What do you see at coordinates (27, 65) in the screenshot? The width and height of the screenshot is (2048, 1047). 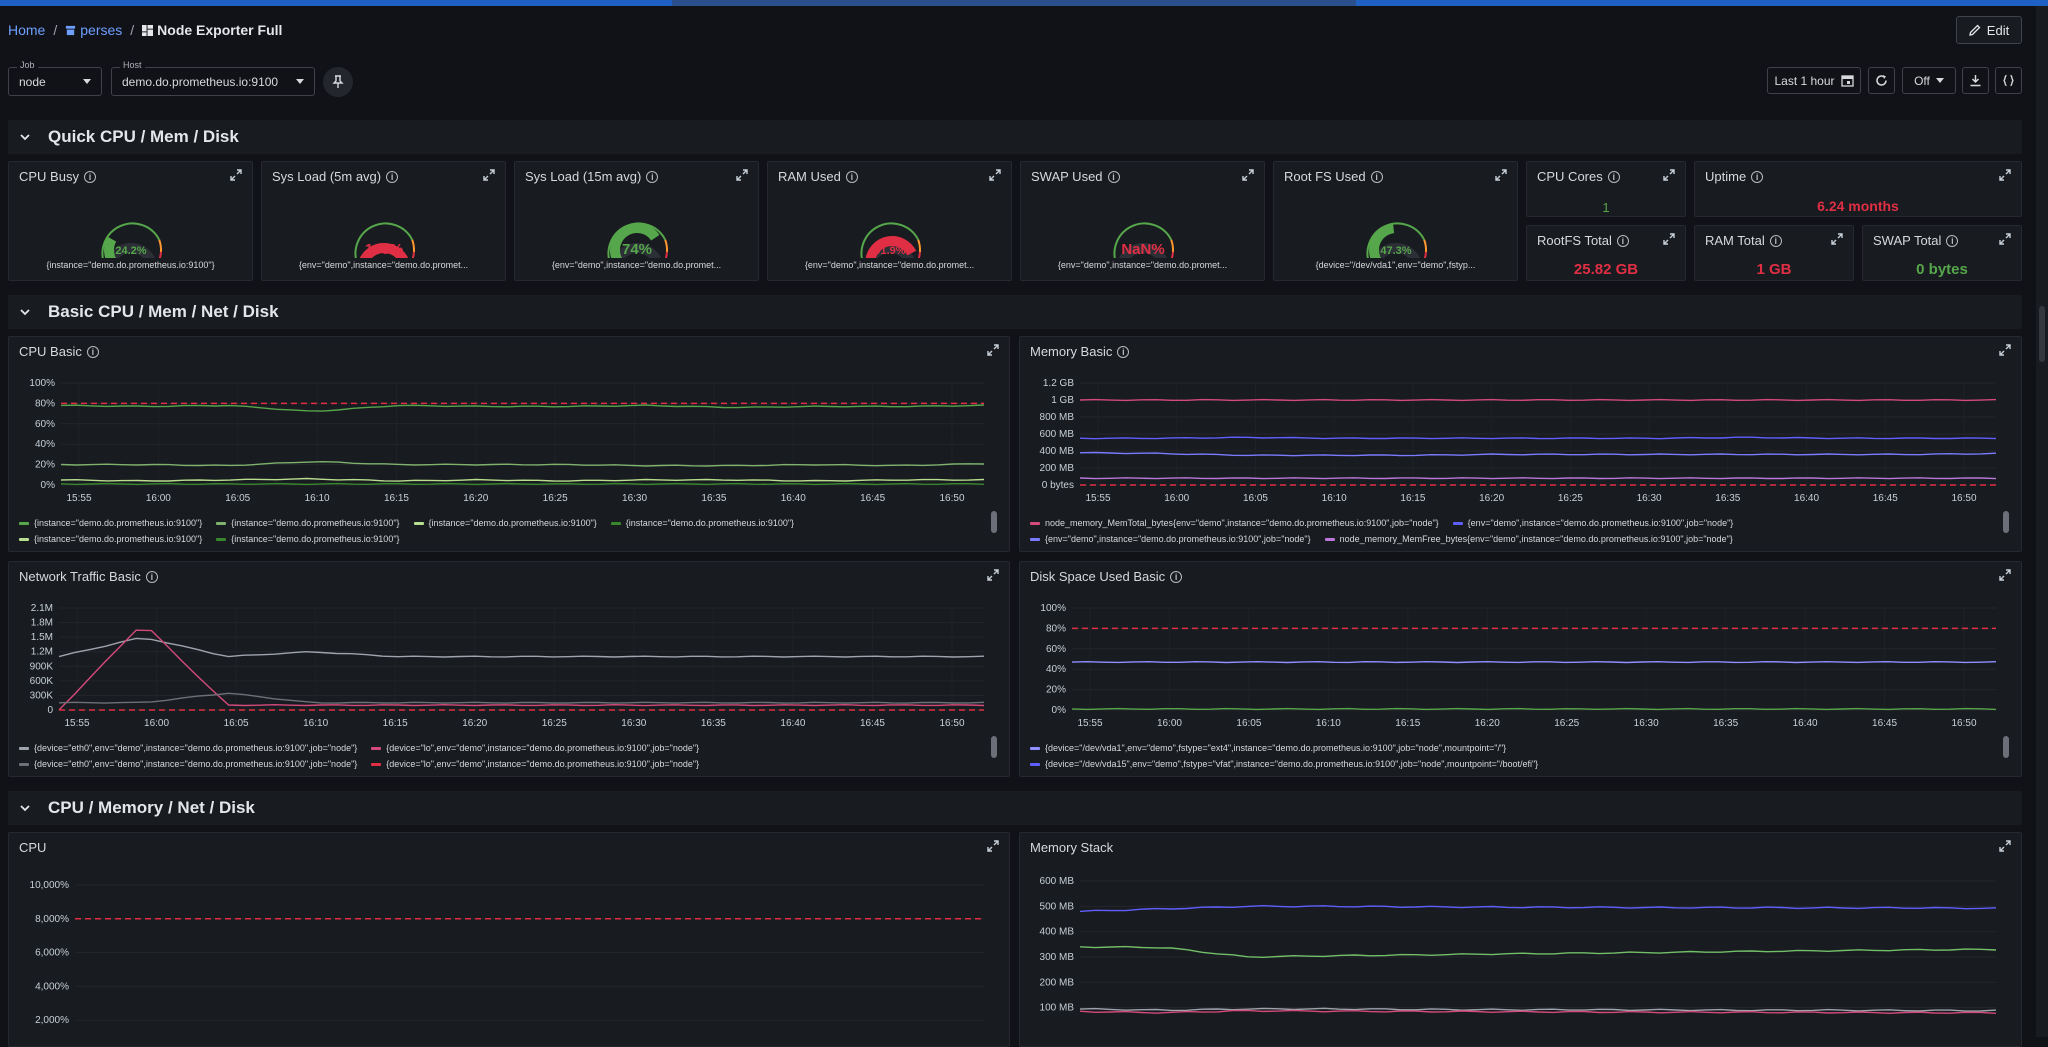 I see `job-variable-label: Job` at bounding box center [27, 65].